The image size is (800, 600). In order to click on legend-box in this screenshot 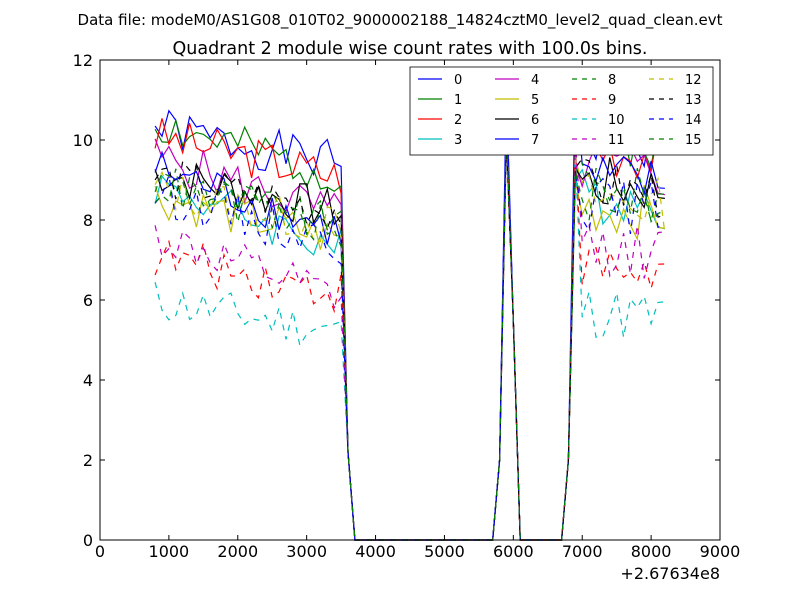, I will do `click(561, 111)`.